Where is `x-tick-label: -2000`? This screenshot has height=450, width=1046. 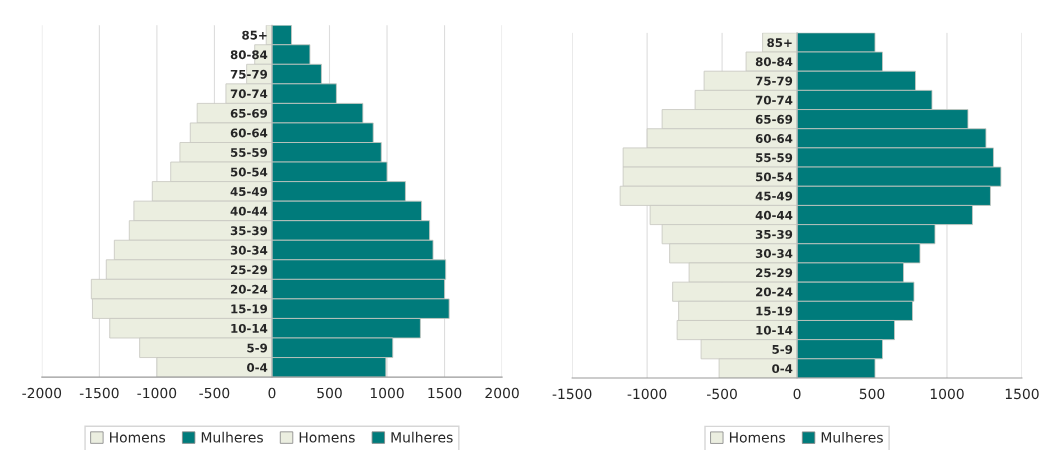 x-tick-label: -2000 is located at coordinates (42, 393).